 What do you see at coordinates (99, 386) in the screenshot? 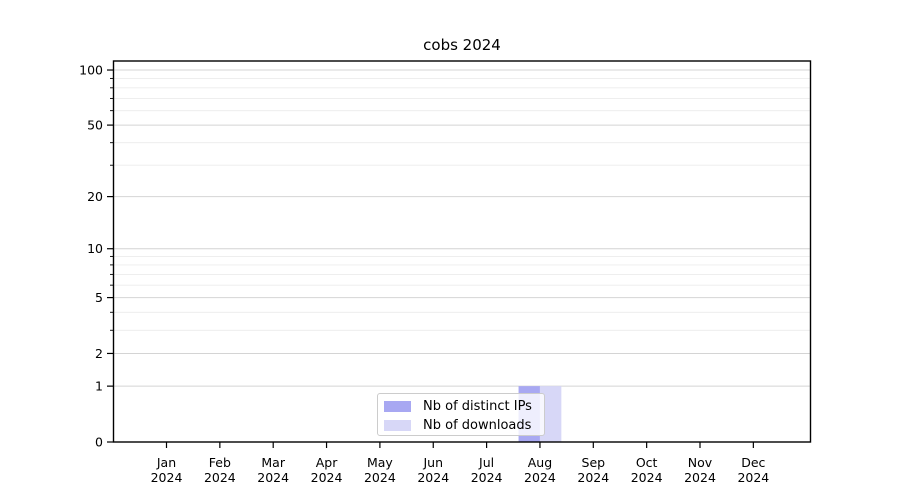
I see `y-tick-label-1: 1` at bounding box center [99, 386].